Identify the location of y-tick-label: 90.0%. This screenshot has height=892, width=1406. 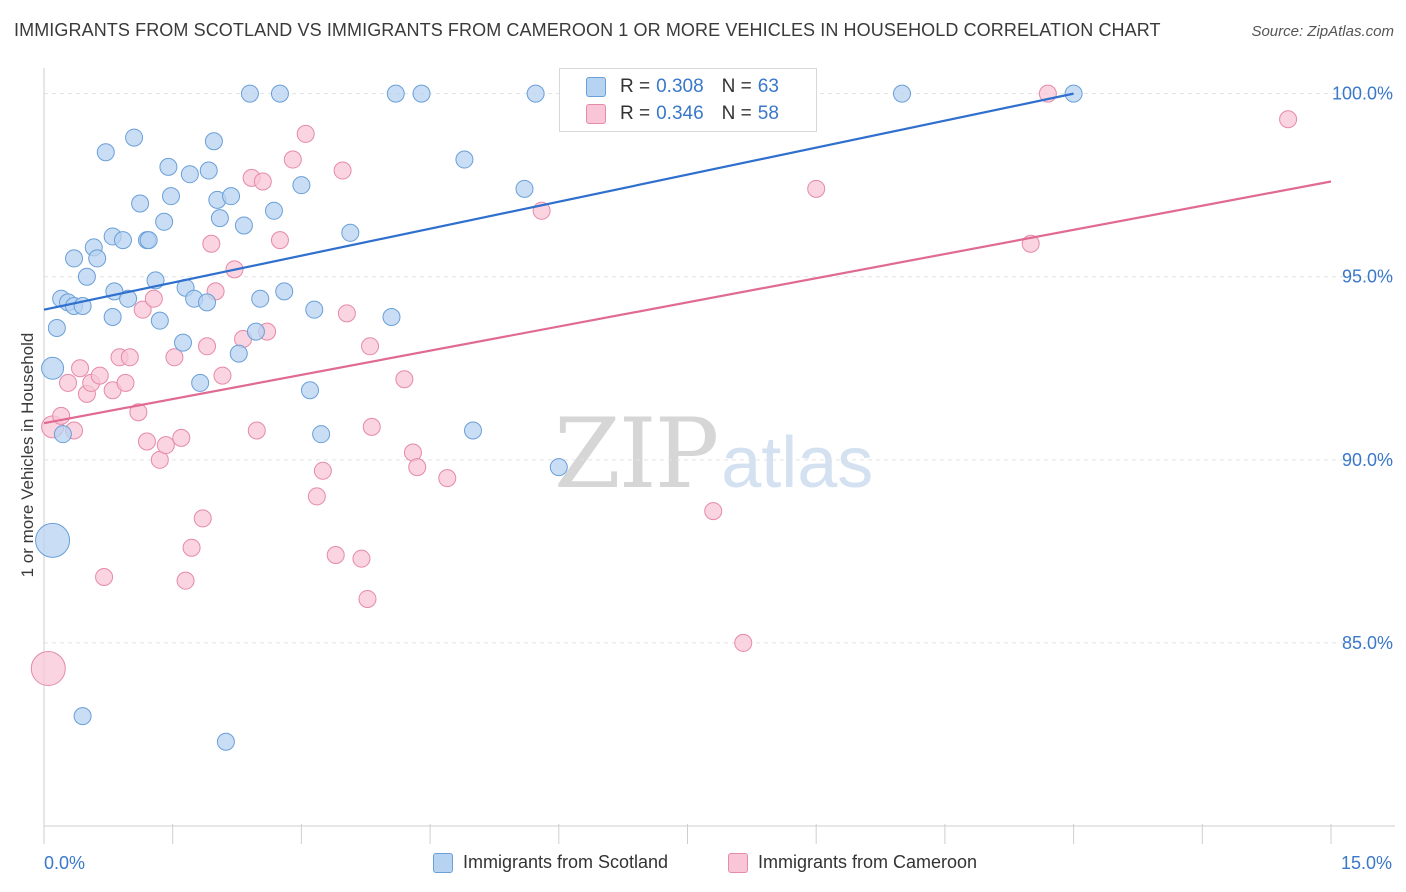
(1367, 460).